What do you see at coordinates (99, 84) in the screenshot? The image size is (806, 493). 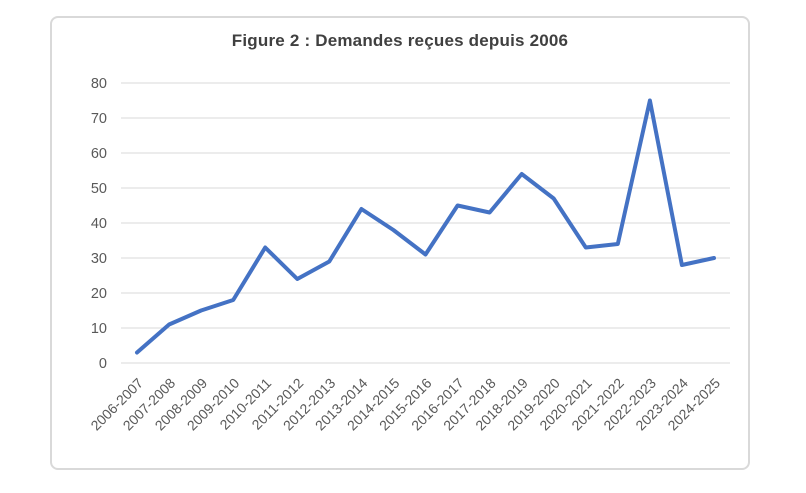 I see `y-tick-label: 80` at bounding box center [99, 84].